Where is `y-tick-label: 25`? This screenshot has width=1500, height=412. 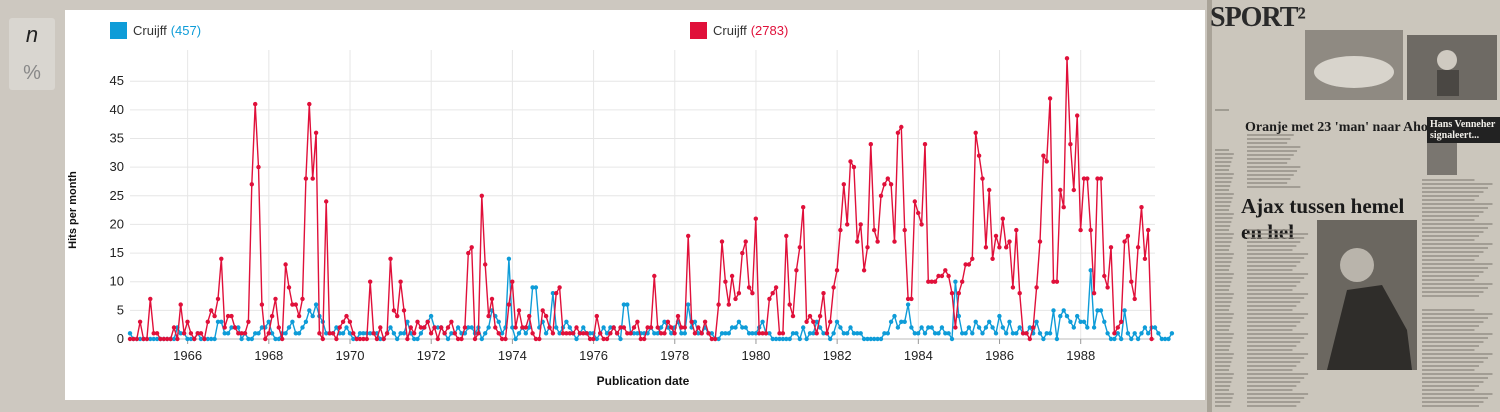 y-tick-label: 25 is located at coordinates (117, 195).